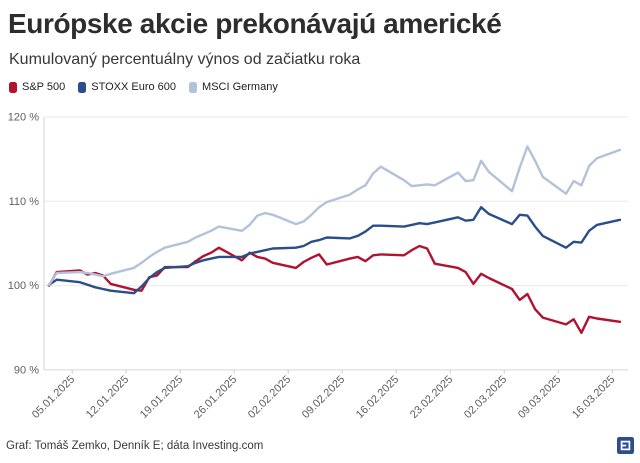 The image size is (640, 463). I want to click on page-title: Európske akcie prekonávajú americké, so click(255, 23).